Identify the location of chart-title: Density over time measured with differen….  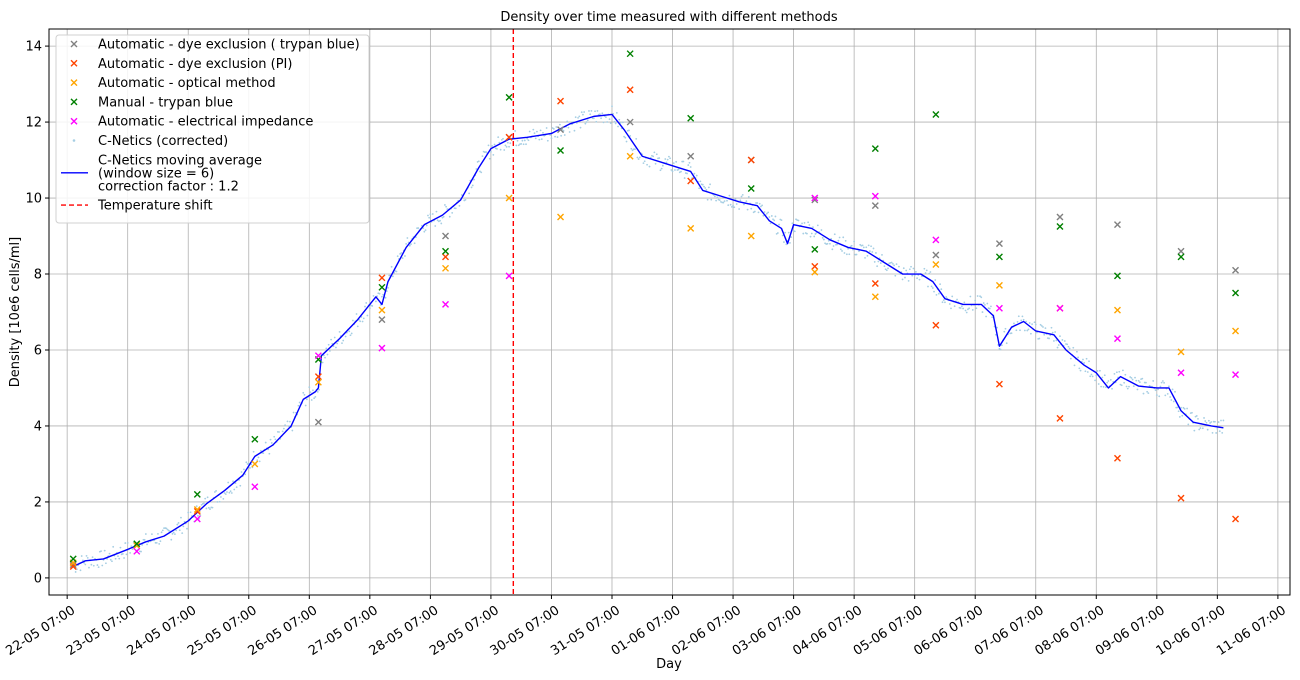
(669, 17).